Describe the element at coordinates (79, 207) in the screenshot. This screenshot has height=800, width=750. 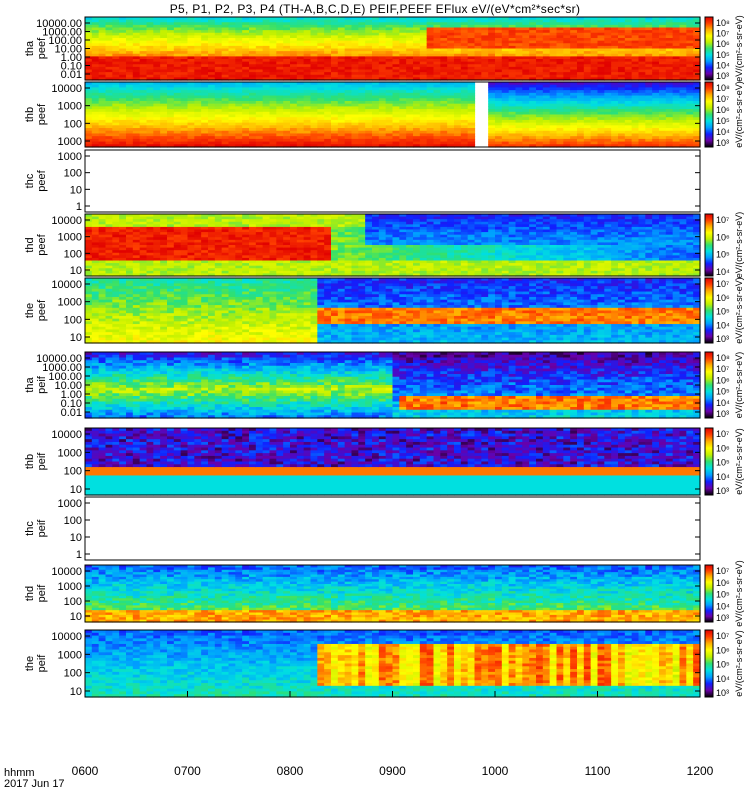
I see `y-tick-label: 1` at that location.